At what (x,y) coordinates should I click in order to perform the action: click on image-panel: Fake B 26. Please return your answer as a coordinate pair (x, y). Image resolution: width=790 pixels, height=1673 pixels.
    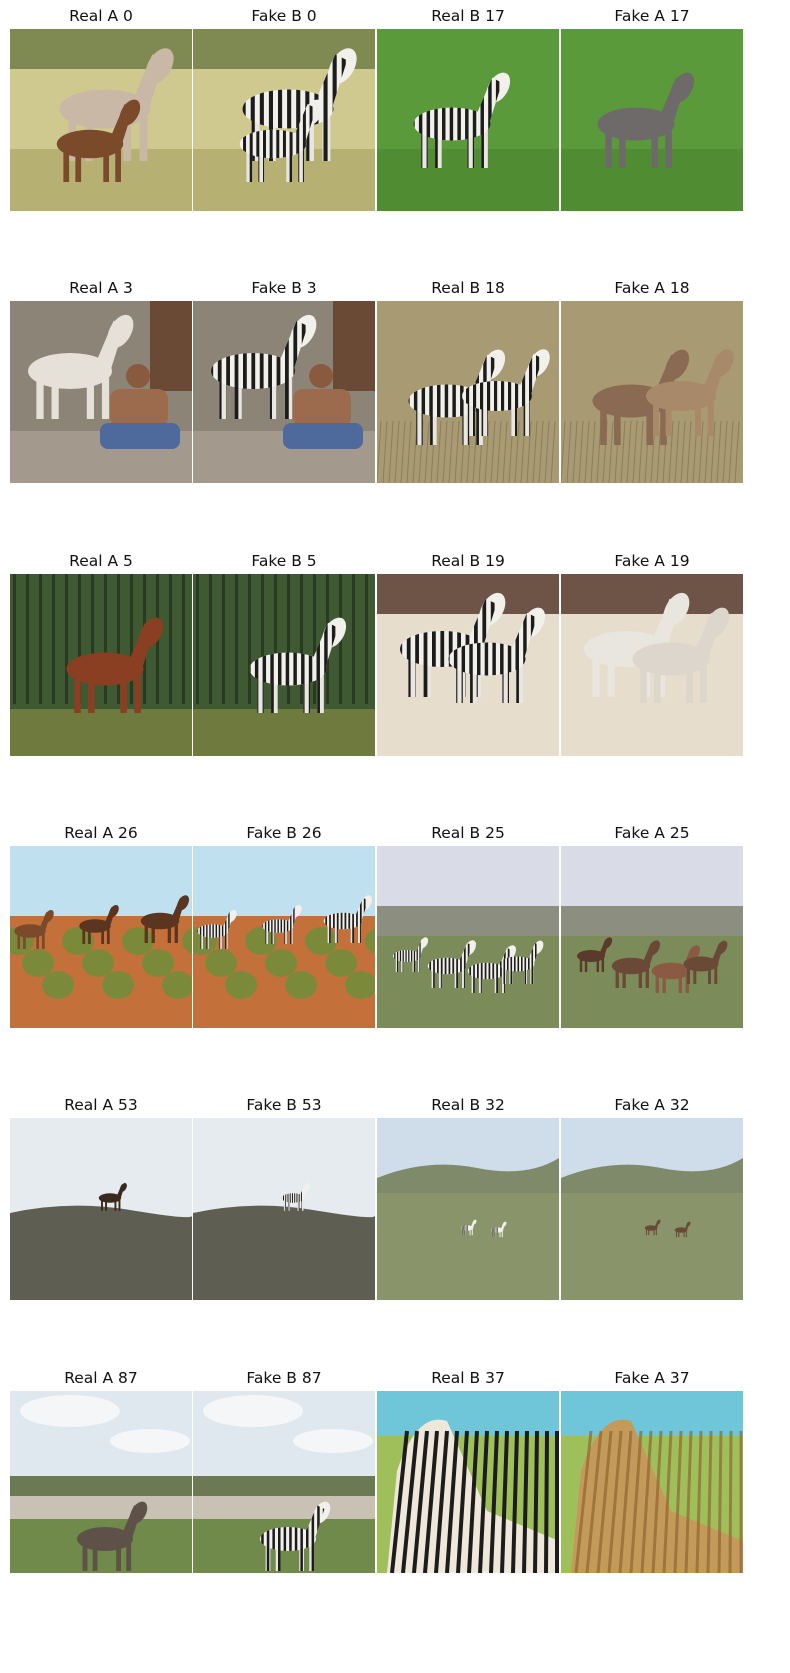
    Looking at the image, I should click on (284, 926).